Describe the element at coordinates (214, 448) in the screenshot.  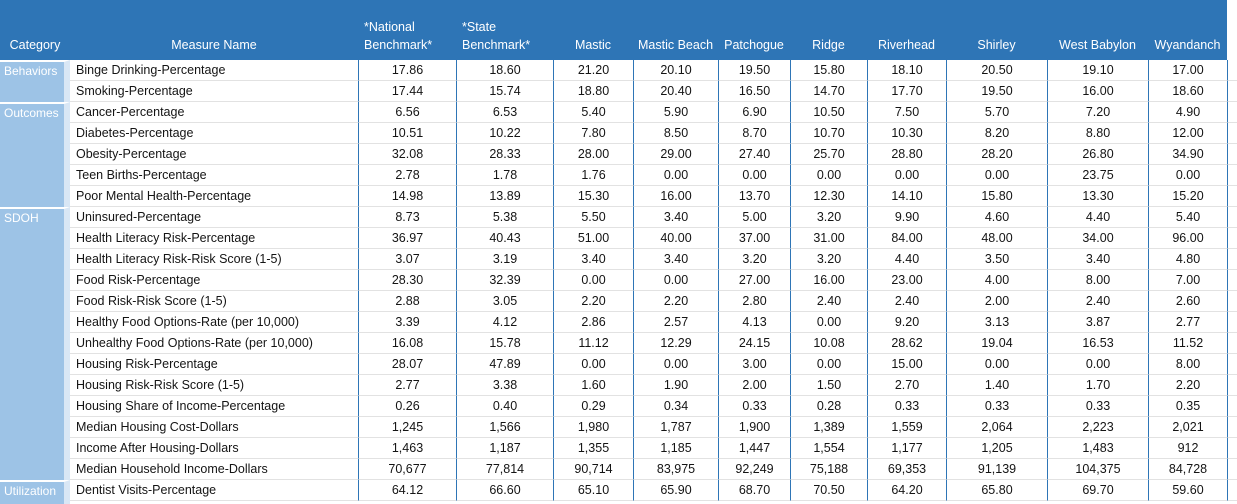
I see `measure-name-cell: Income After Housing-Dollars` at that location.